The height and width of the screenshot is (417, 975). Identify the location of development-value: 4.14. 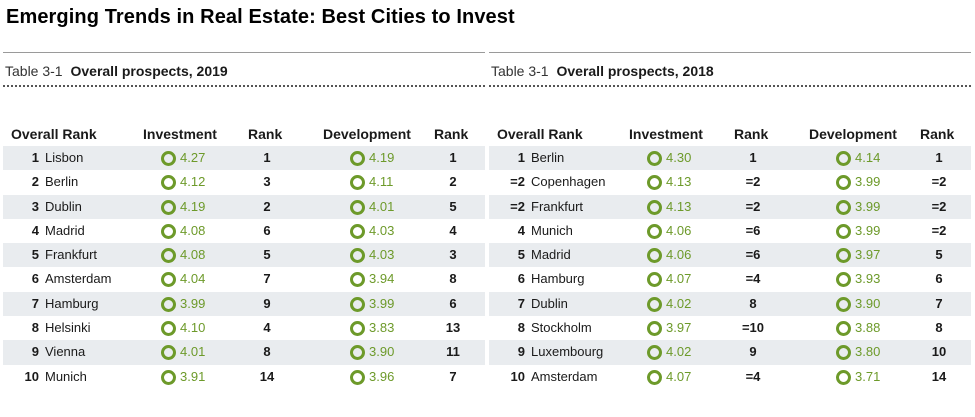
(868, 157).